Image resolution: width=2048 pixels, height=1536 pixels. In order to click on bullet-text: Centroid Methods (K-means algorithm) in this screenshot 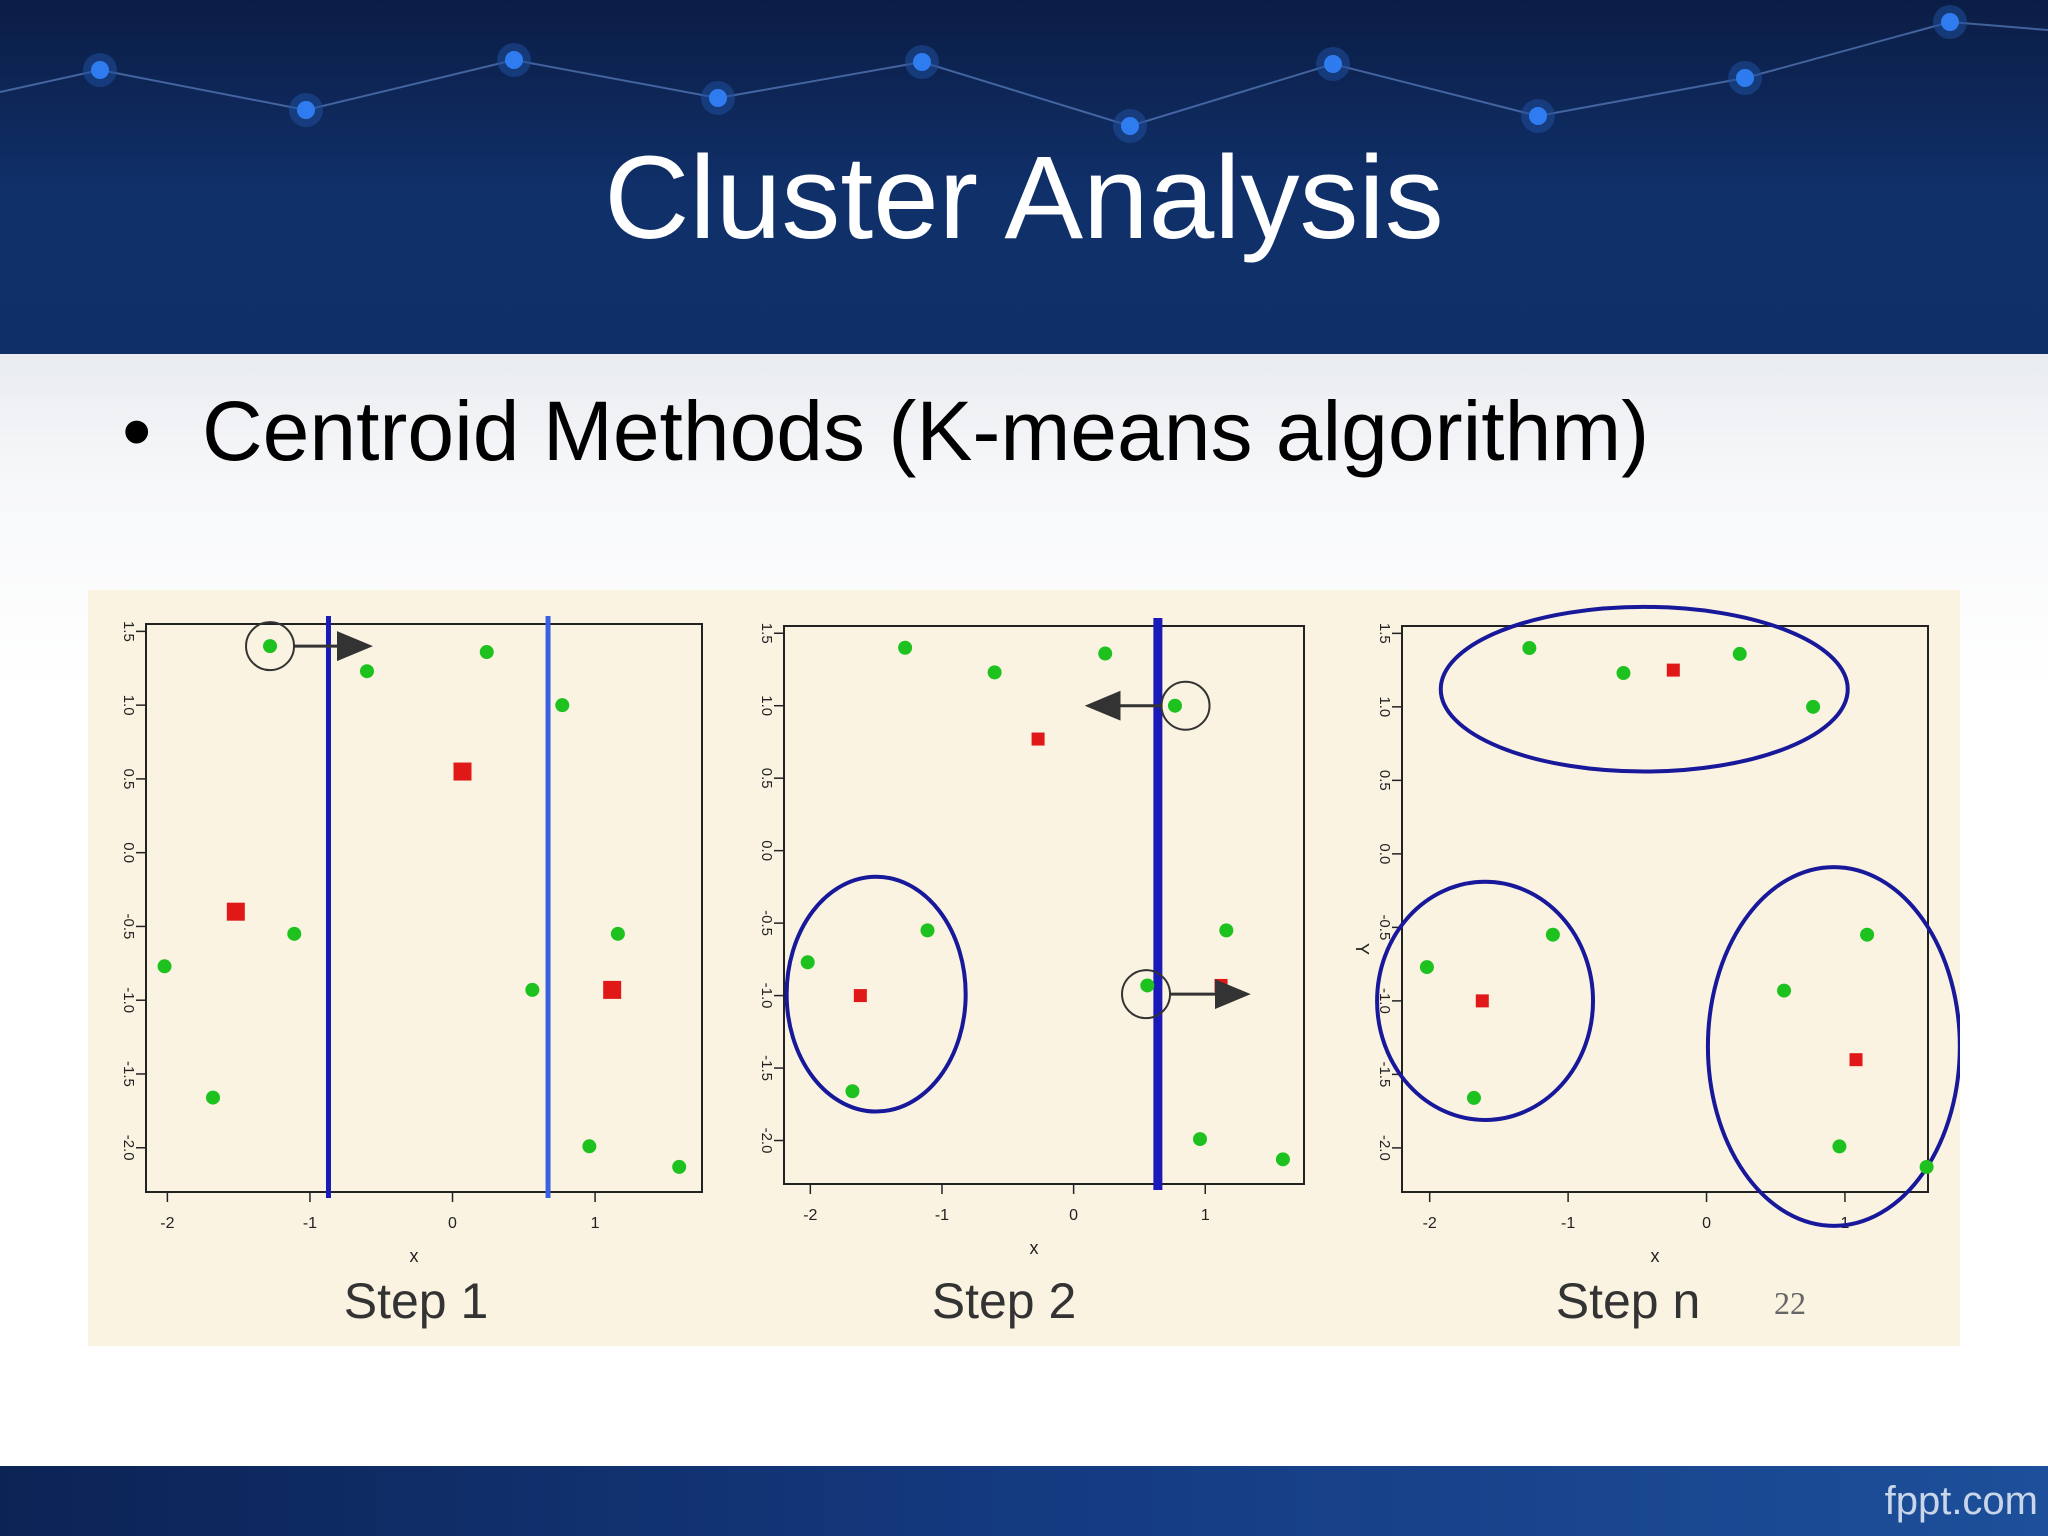, I will do `click(926, 431)`.